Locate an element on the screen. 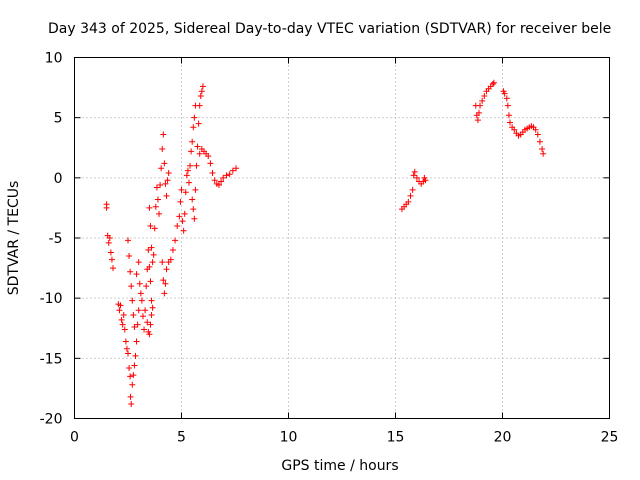 This screenshot has width=640, height=480. y-tick-label: 0 is located at coordinates (58, 179).